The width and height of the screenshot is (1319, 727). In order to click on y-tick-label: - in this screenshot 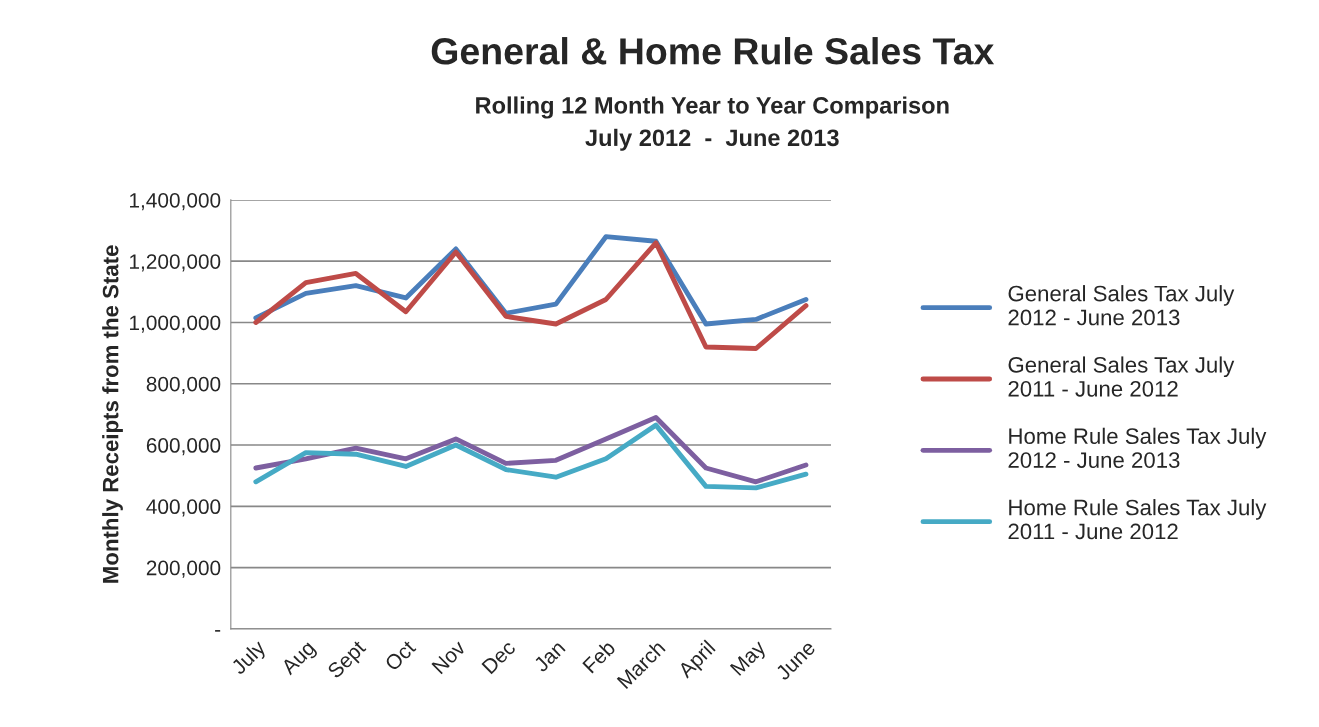, I will do `click(218, 631)`.